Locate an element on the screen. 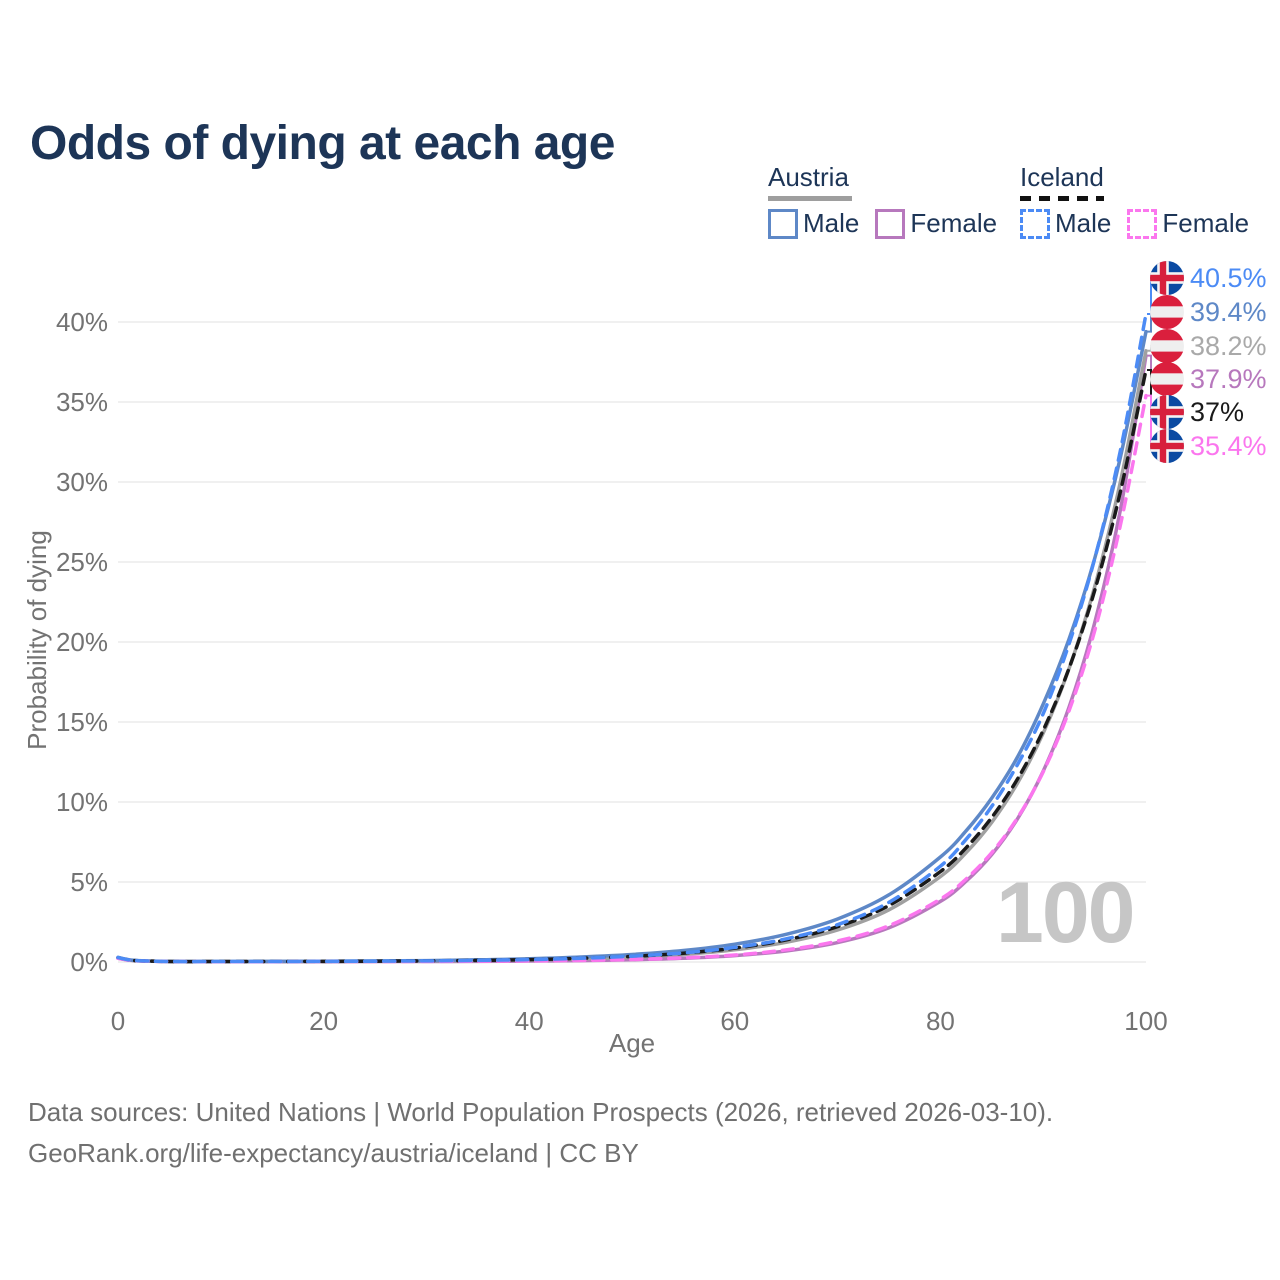  end-value: 37% is located at coordinates (1217, 411).